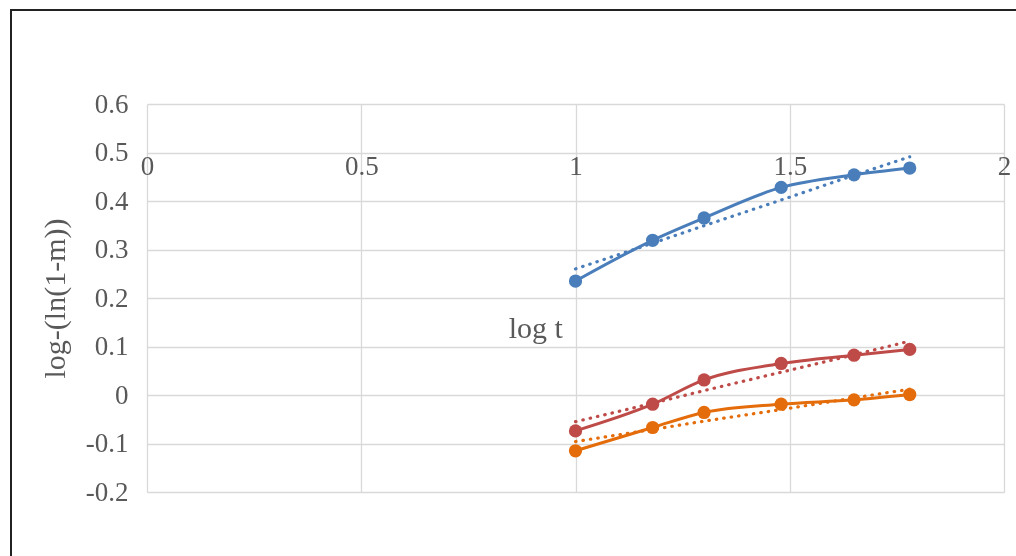  I want to click on y-tick-label: 0.1, so click(111, 346).